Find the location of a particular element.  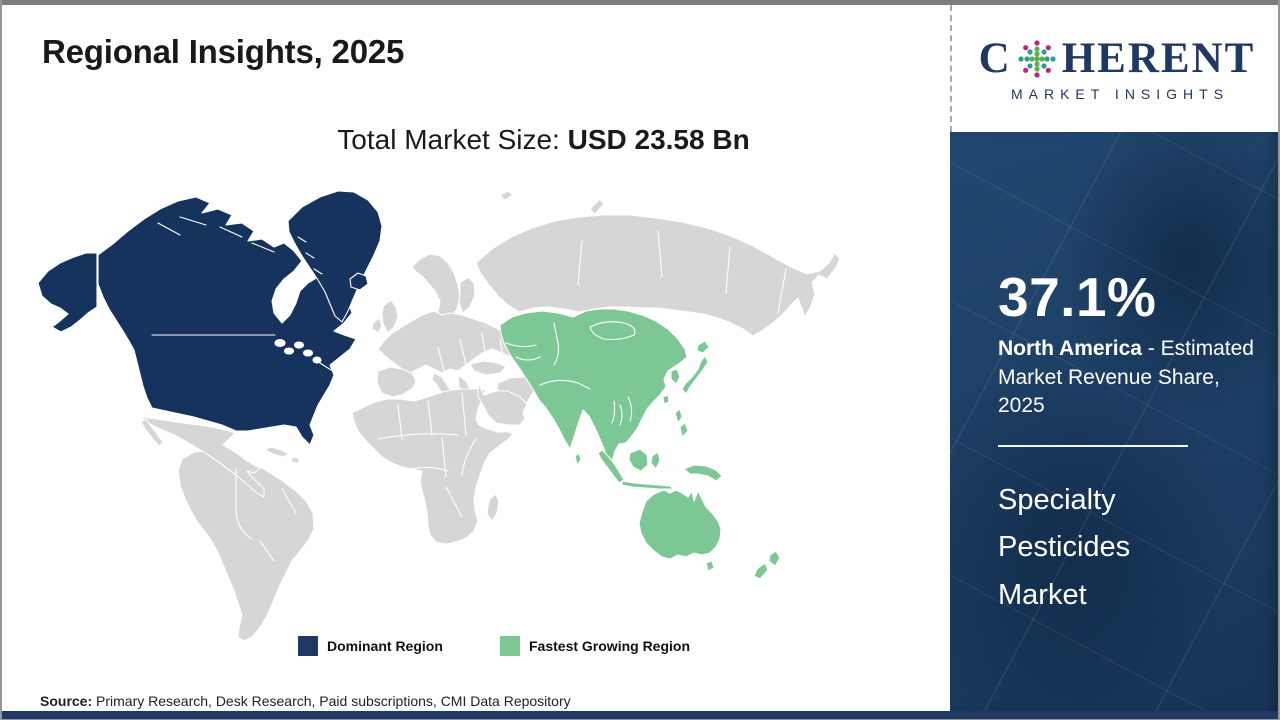

africa-country-borders is located at coordinates (427, 455).